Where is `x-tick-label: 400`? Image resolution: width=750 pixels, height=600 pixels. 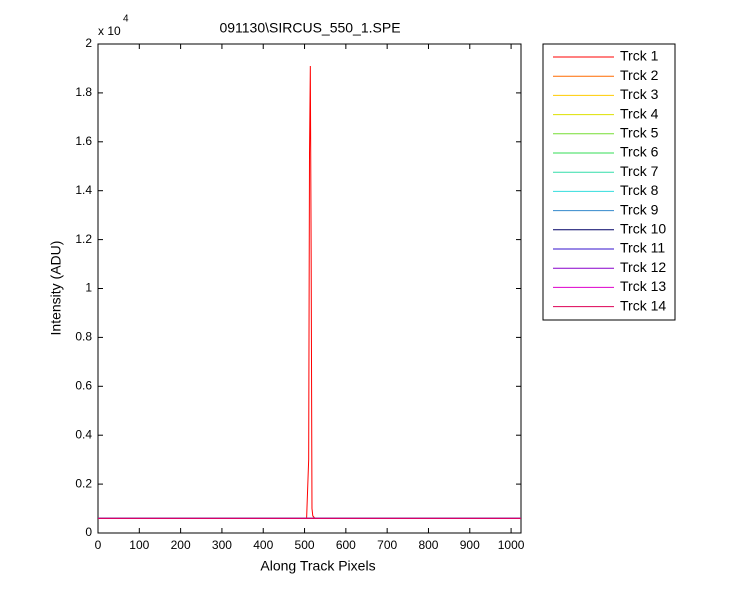
x-tick-label: 400 is located at coordinates (263, 545).